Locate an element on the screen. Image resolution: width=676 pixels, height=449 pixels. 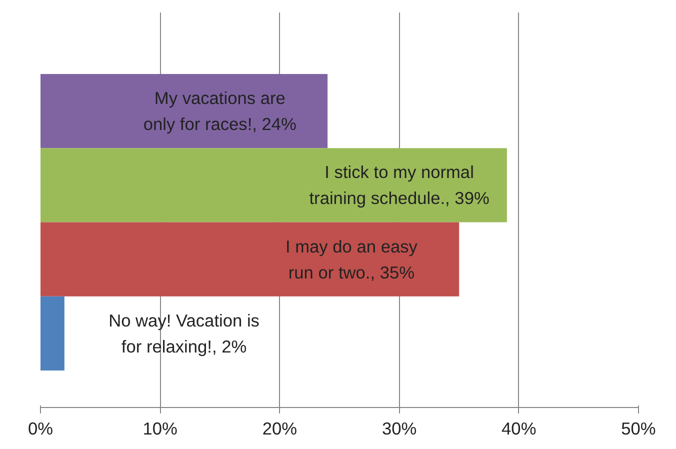
data-label: I may do an easy run or two., 35% is located at coordinates (351, 259).